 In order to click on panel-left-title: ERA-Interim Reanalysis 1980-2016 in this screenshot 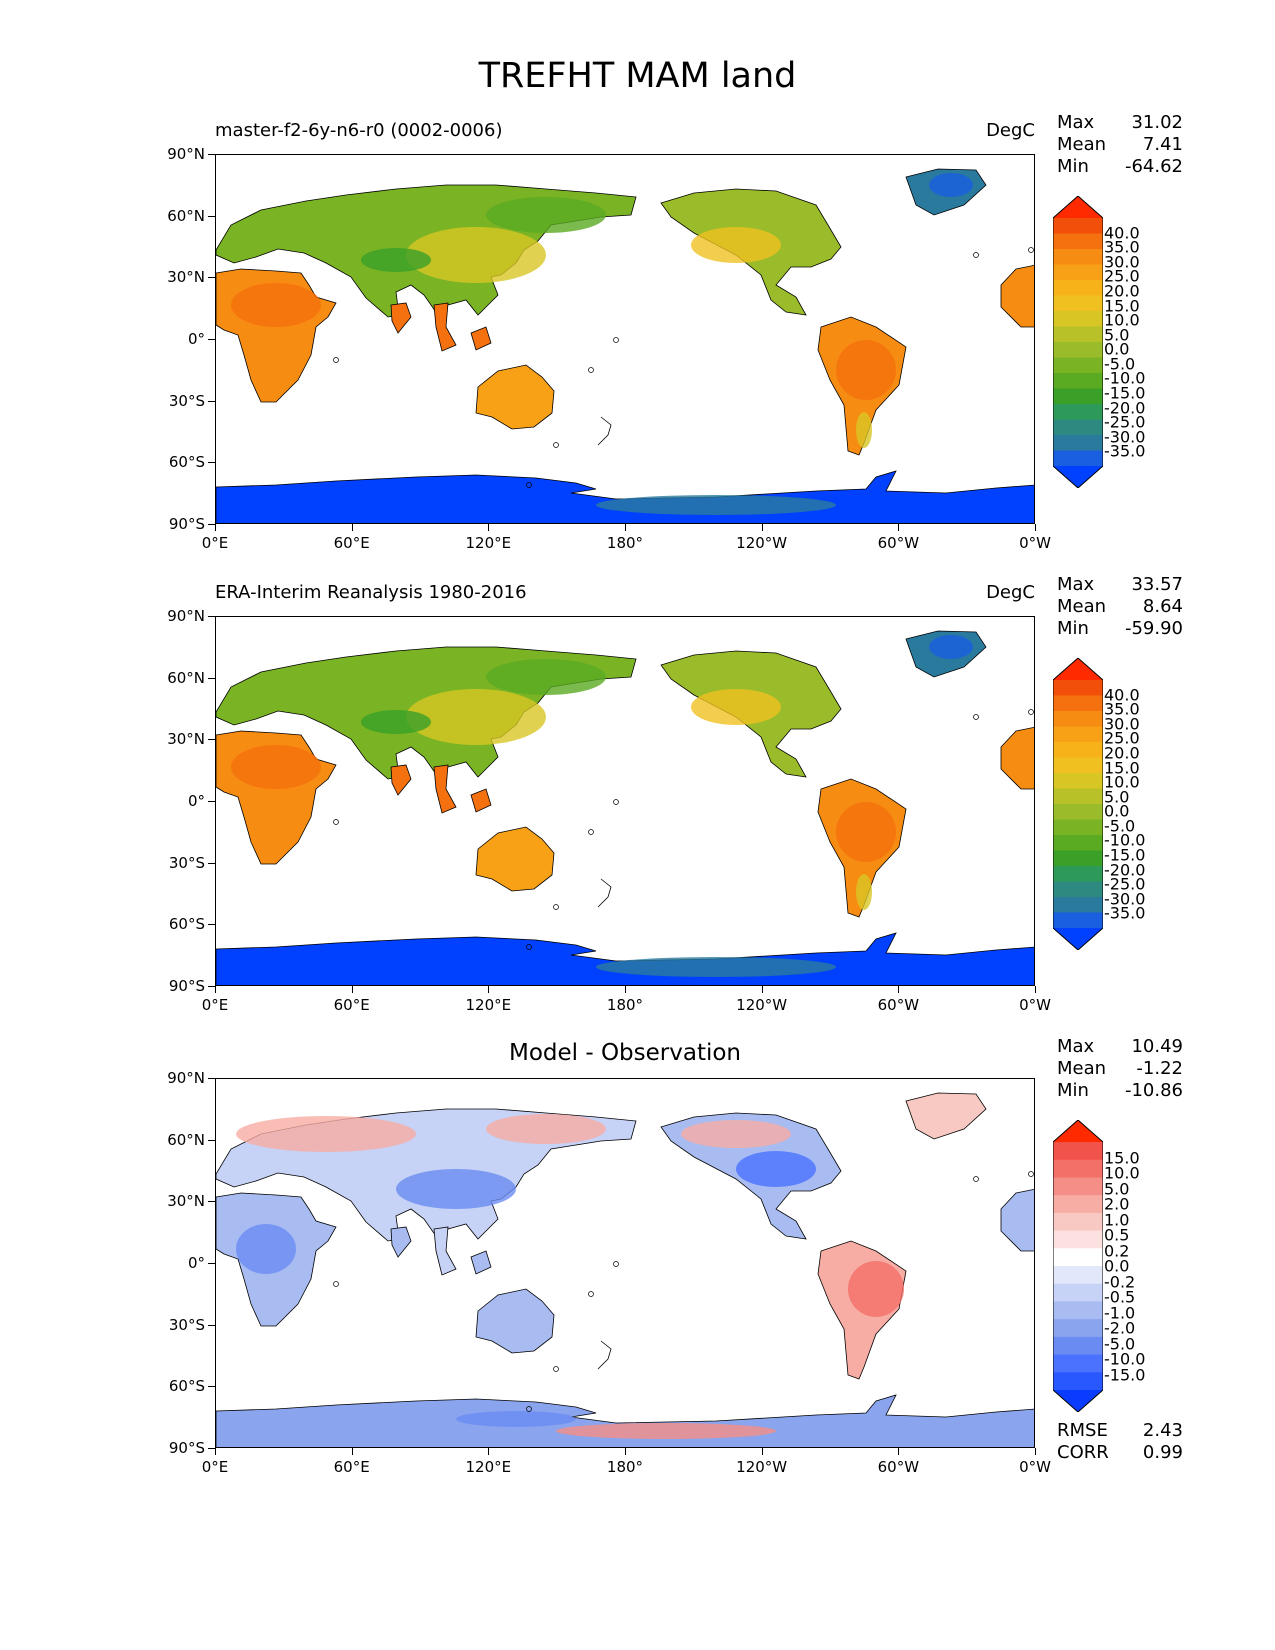, I will do `click(371, 592)`.